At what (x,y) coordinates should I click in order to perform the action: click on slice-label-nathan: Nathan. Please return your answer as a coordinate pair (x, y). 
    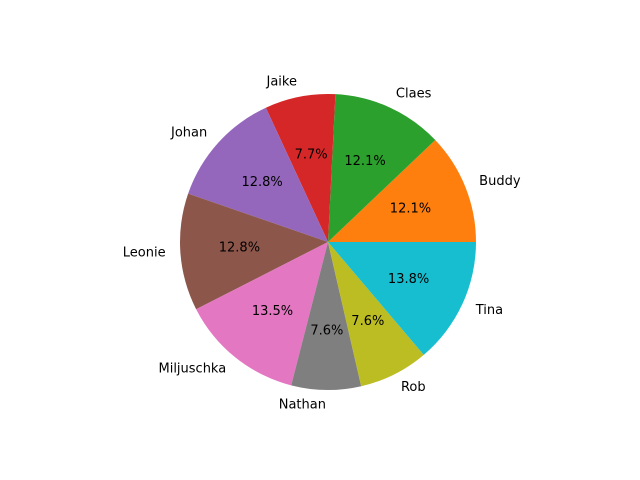
    Looking at the image, I should click on (302, 404).